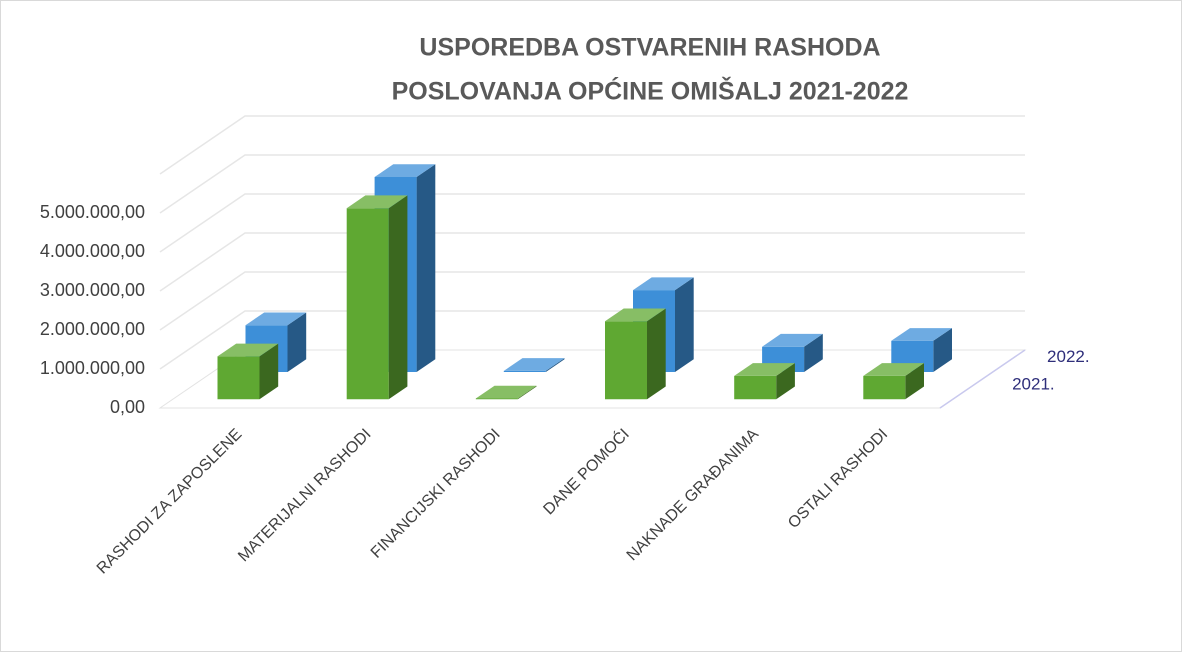 The height and width of the screenshot is (652, 1182). I want to click on chart-title: POSLOVANJA OPĆINE OMIŠALJ 2021-2022, so click(650, 91).